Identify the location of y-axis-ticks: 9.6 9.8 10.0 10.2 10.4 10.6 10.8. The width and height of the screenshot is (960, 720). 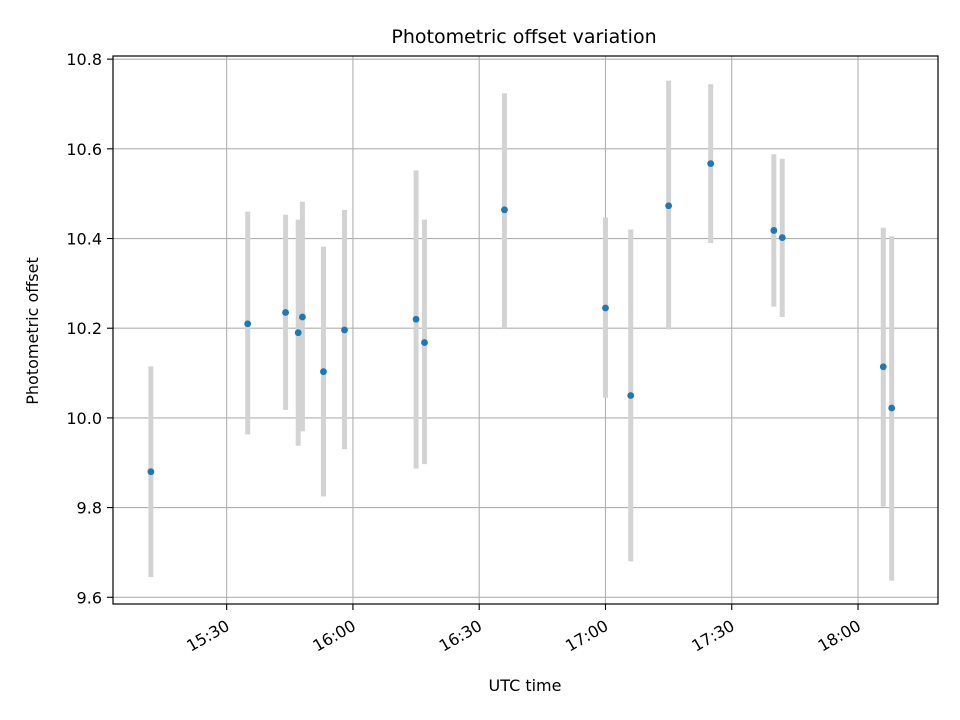
(89, 328).